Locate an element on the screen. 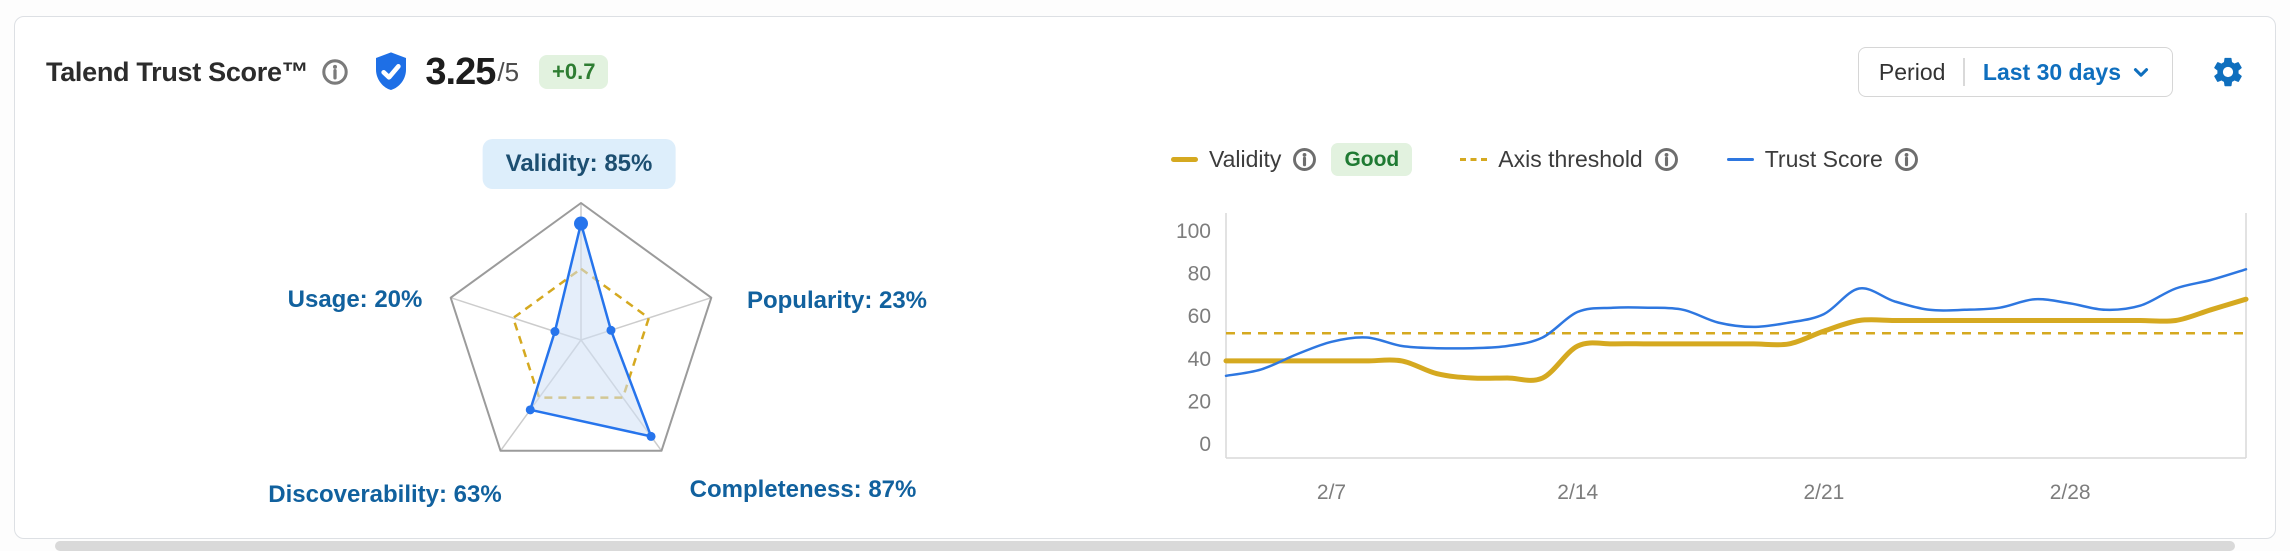 The image size is (2290, 551). gear-icon is located at coordinates (2228, 72).